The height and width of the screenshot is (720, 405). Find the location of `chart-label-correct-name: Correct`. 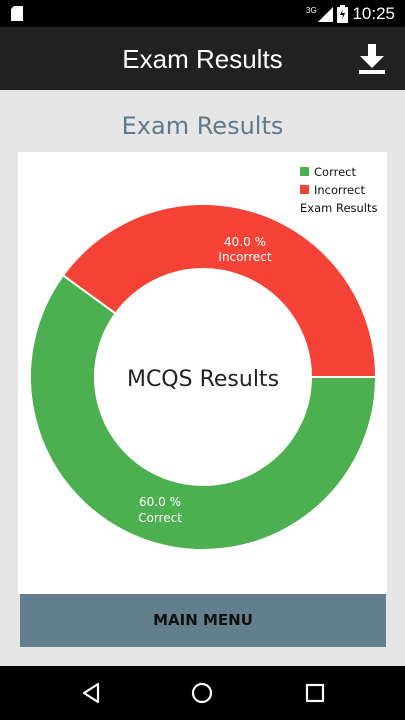

chart-label-correct-name: Correct is located at coordinates (160, 518).